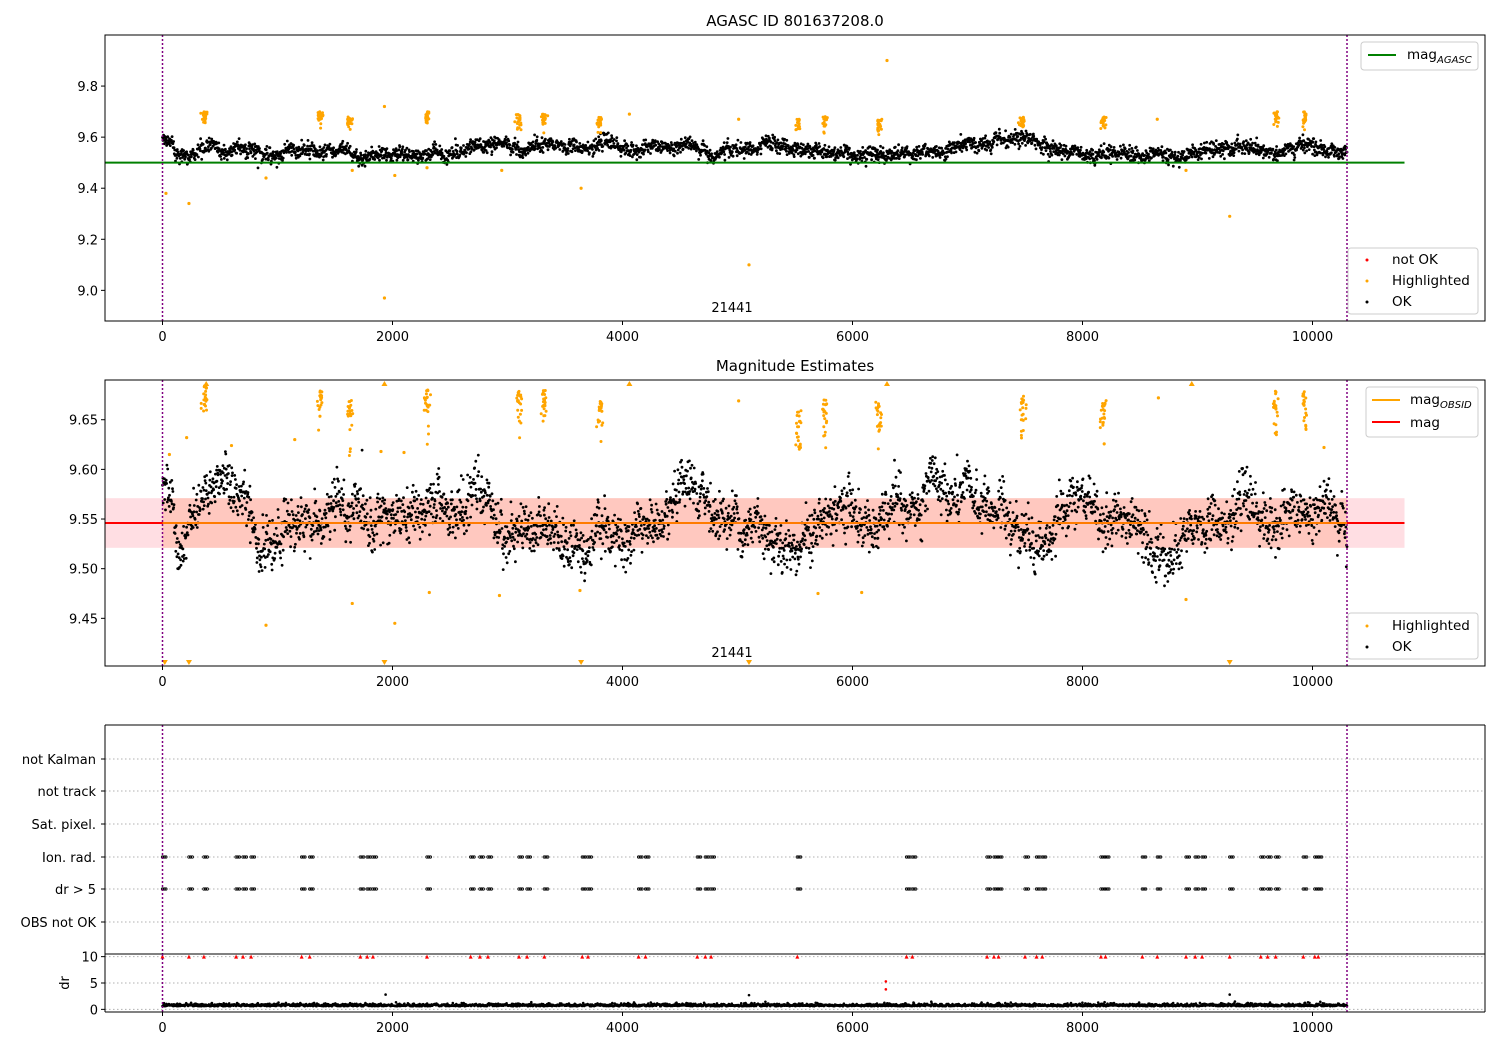  I want to click on highlighted-outlier, so click(739, 119).